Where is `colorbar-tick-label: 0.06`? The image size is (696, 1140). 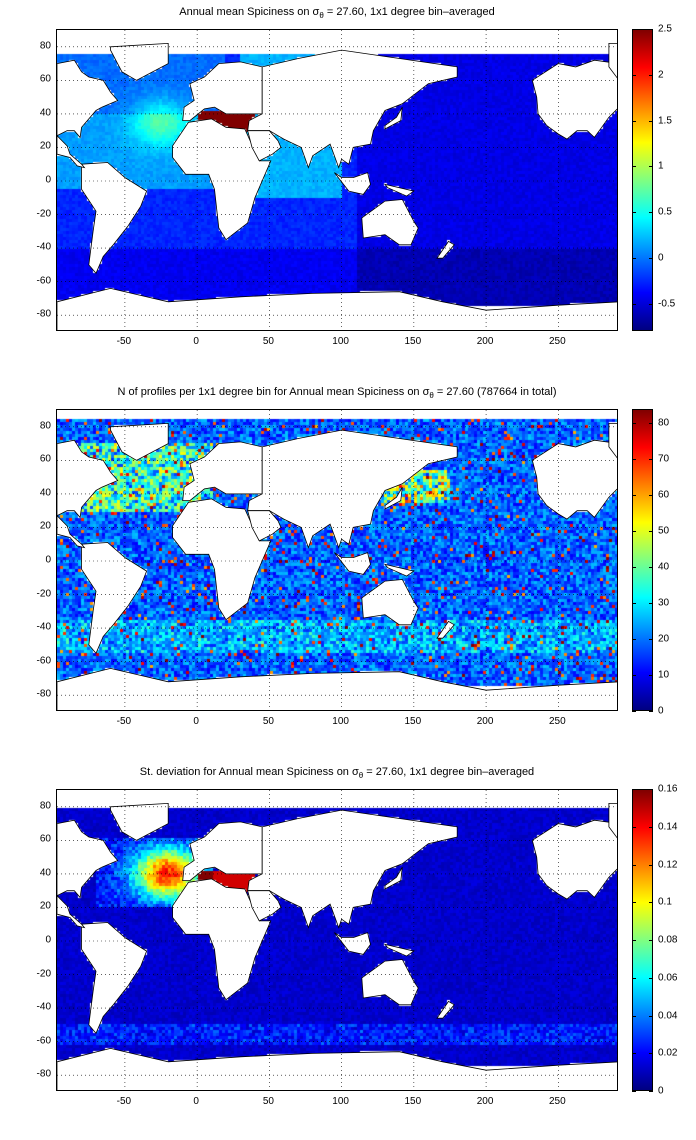 colorbar-tick-label: 0.06 is located at coordinates (668, 978).